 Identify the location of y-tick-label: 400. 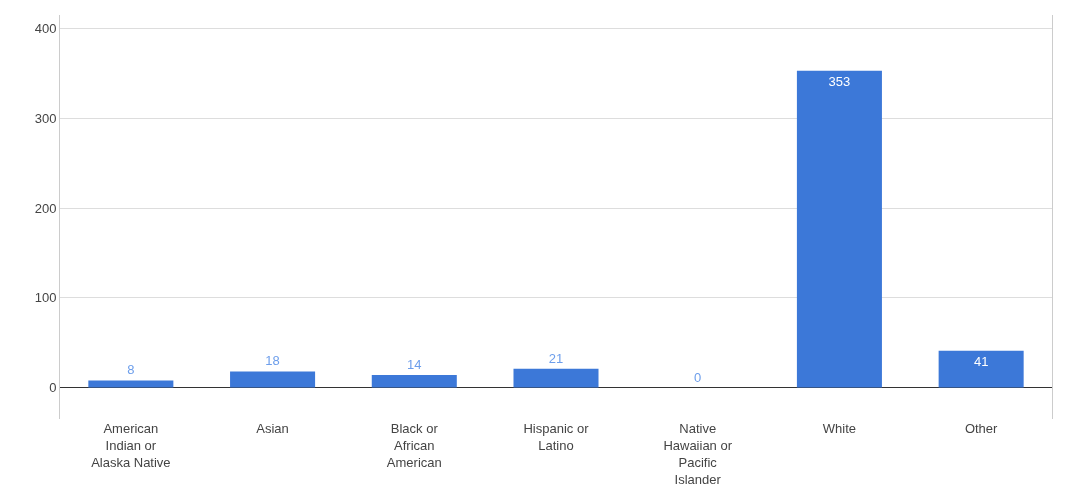
(45, 29).